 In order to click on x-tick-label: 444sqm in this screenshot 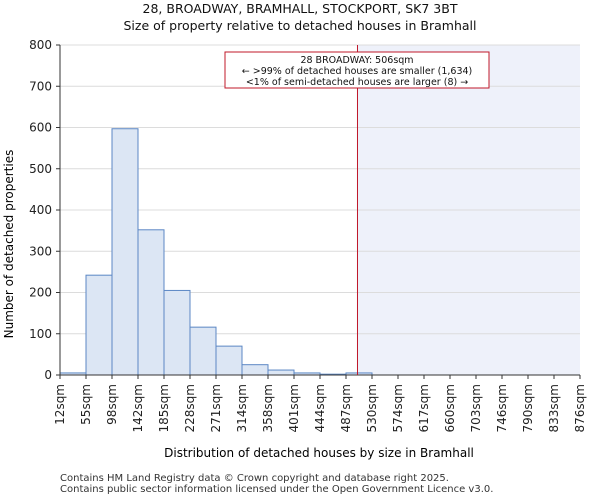, I will do `click(320, 408)`.